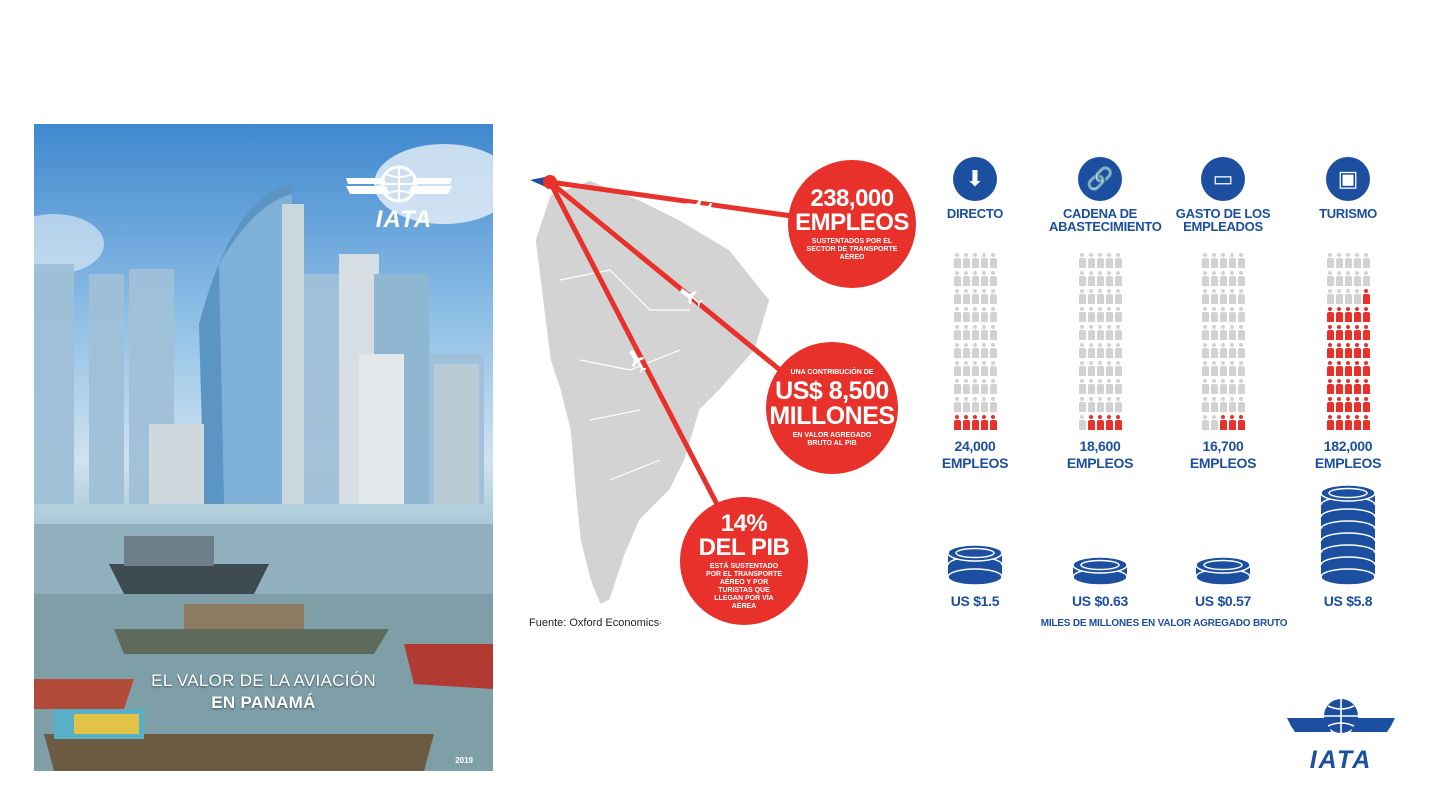 The image size is (1440, 810). What do you see at coordinates (1105, 220) in the screenshot?
I see `column-title: CADENA DE ABASTECIMIENTO` at bounding box center [1105, 220].